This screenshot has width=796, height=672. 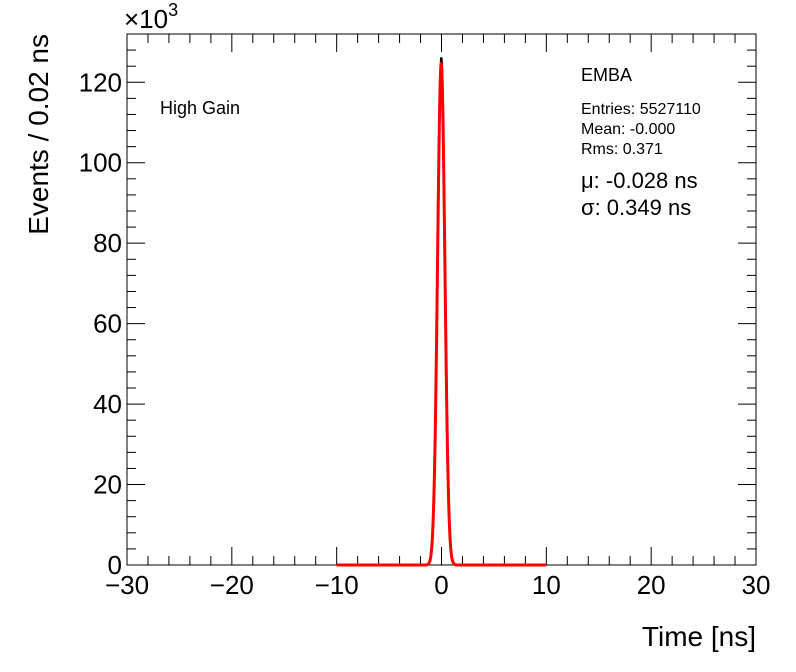 I want to click on stats-mean: Mean: -0.000, so click(x=628, y=129).